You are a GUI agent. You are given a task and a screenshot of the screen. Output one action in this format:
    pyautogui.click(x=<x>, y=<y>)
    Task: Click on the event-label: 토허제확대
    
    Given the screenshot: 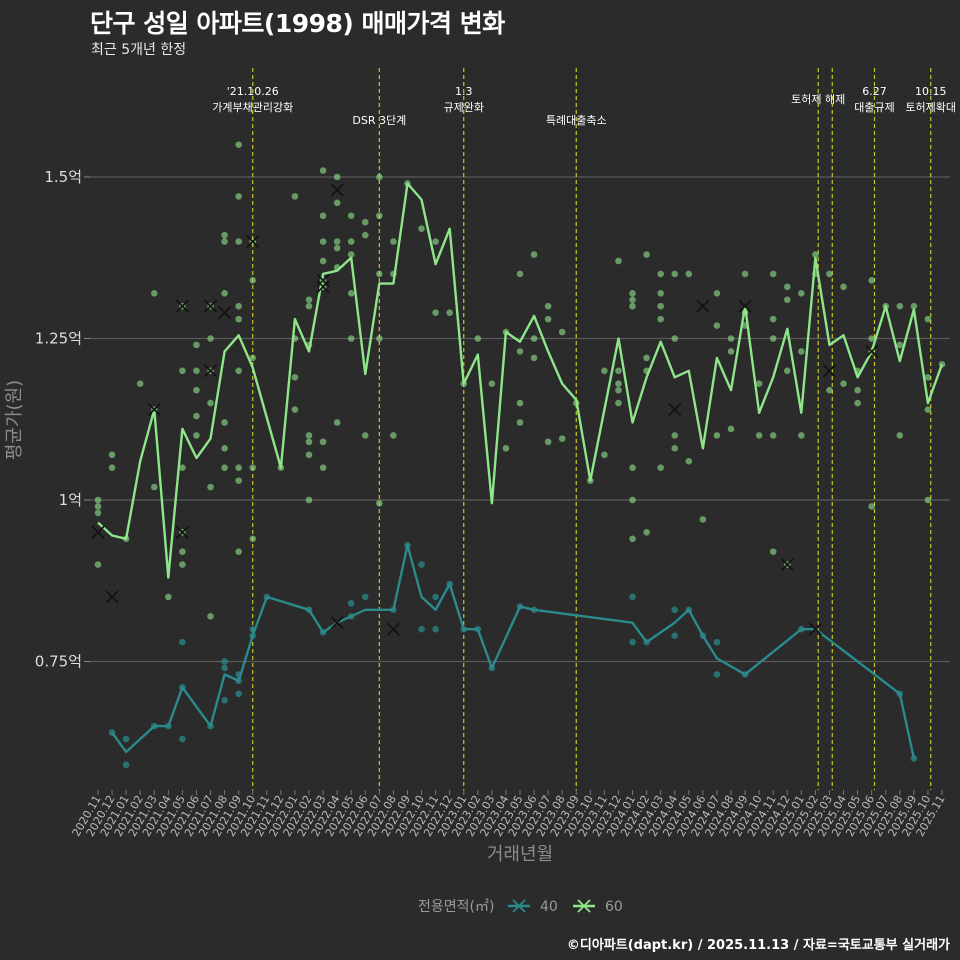 What is the action you would take?
    pyautogui.click(x=930, y=107)
    